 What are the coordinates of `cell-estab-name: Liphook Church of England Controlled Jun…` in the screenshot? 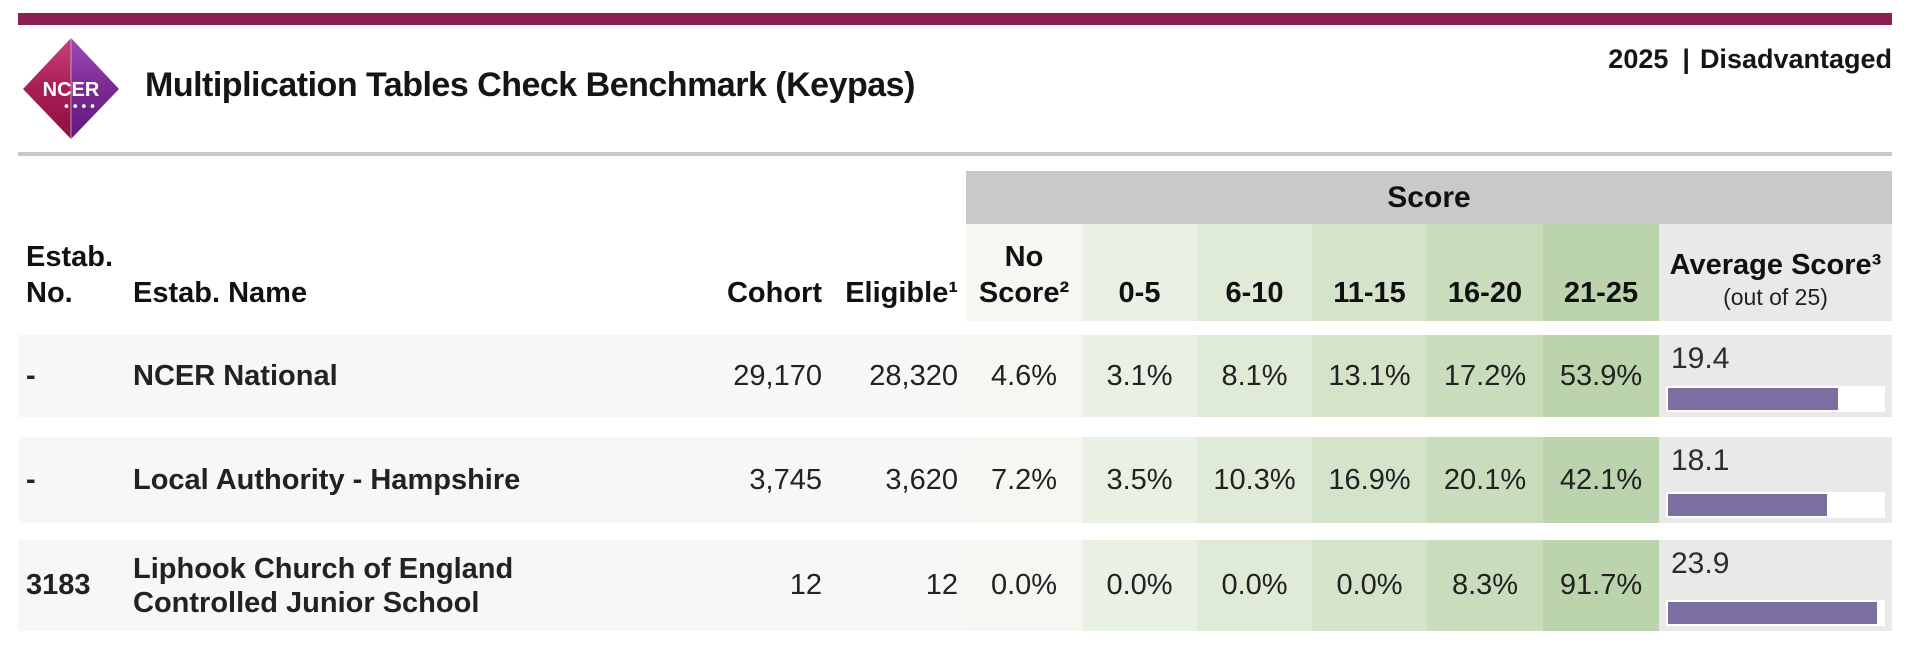 It's located at (386, 585).